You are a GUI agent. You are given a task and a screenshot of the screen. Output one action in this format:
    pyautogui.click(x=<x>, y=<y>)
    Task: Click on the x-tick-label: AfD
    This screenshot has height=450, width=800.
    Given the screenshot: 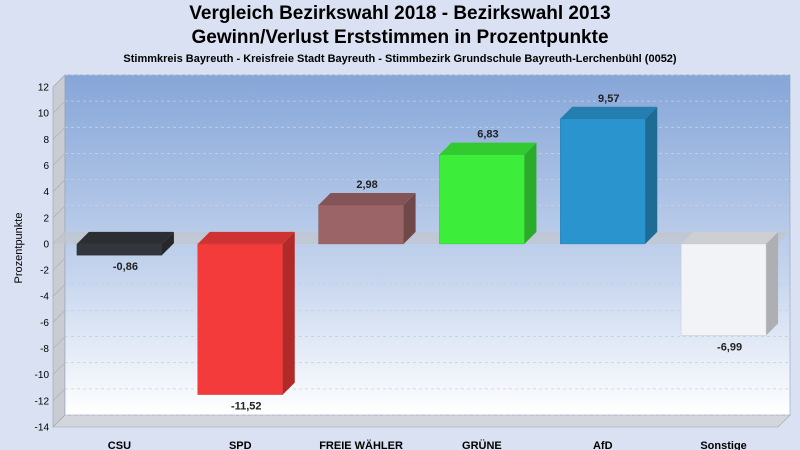 What is the action you would take?
    pyautogui.click(x=603, y=445)
    